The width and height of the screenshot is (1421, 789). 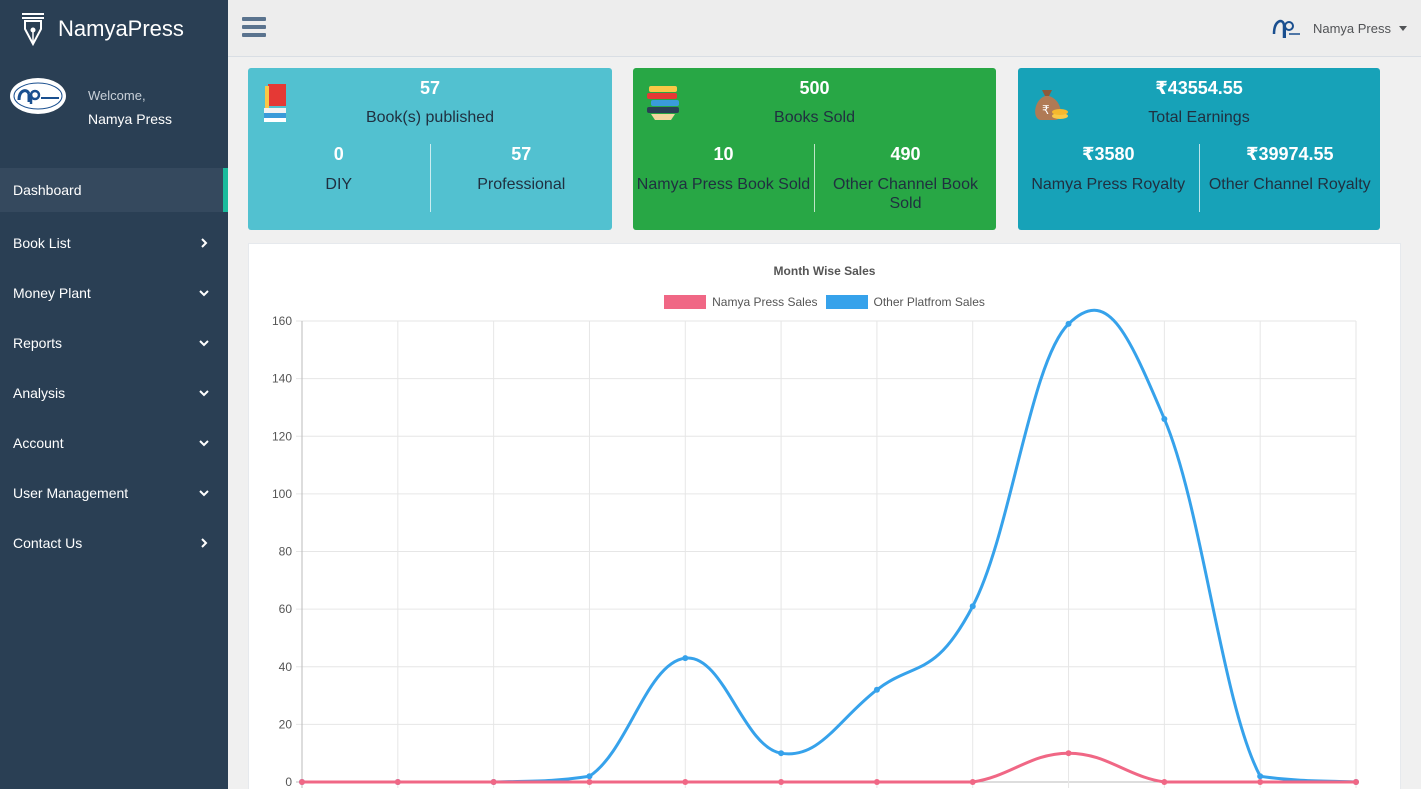 I want to click on namya-press-sold-stat: 10 Namya Press Book Sold, so click(x=723, y=178).